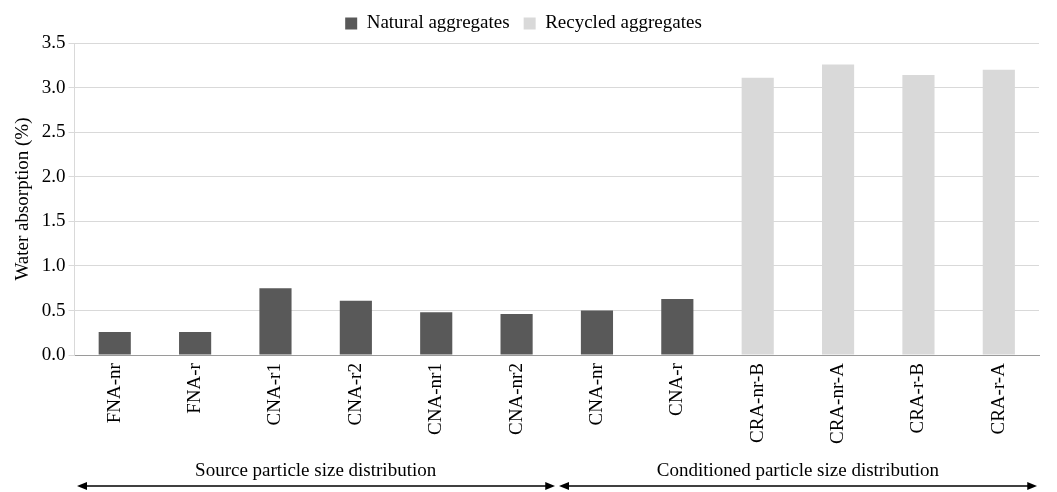  What do you see at coordinates (53, 220) in the screenshot?
I see `y-tick-label: 1.5` at bounding box center [53, 220].